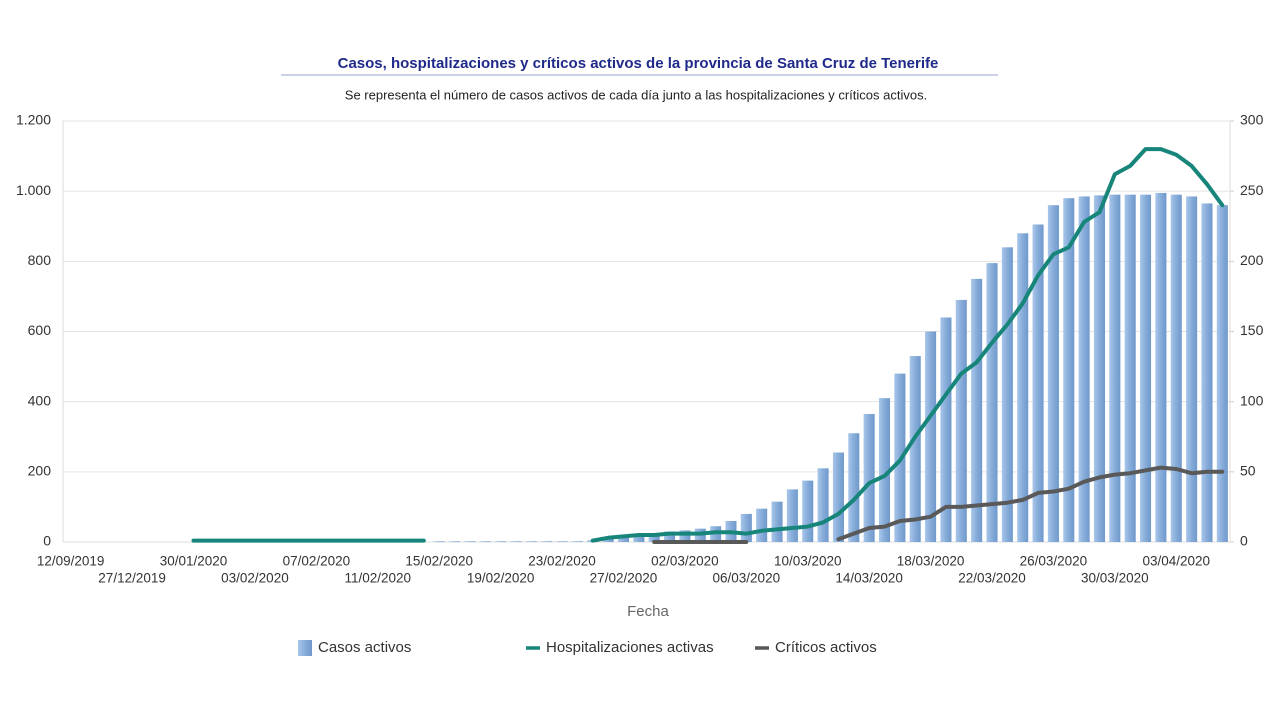  I want to click on y-tick-label: 200, so click(40, 471).